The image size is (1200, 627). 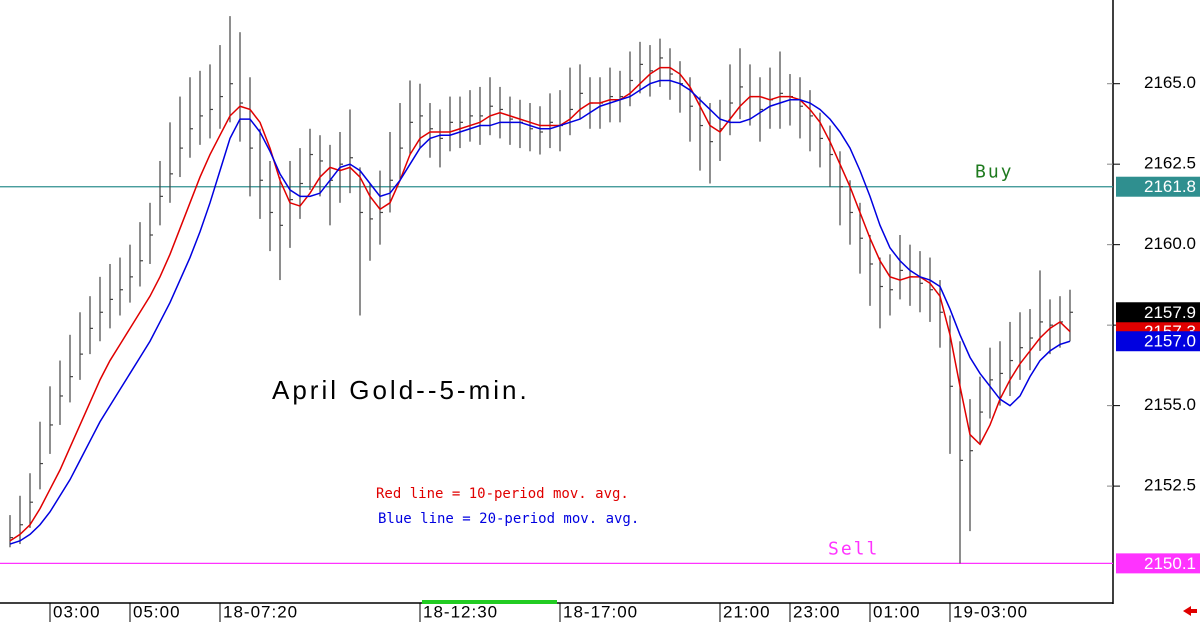 What do you see at coordinates (401, 390) in the screenshot?
I see `chart-title: April Gold--5-min.` at bounding box center [401, 390].